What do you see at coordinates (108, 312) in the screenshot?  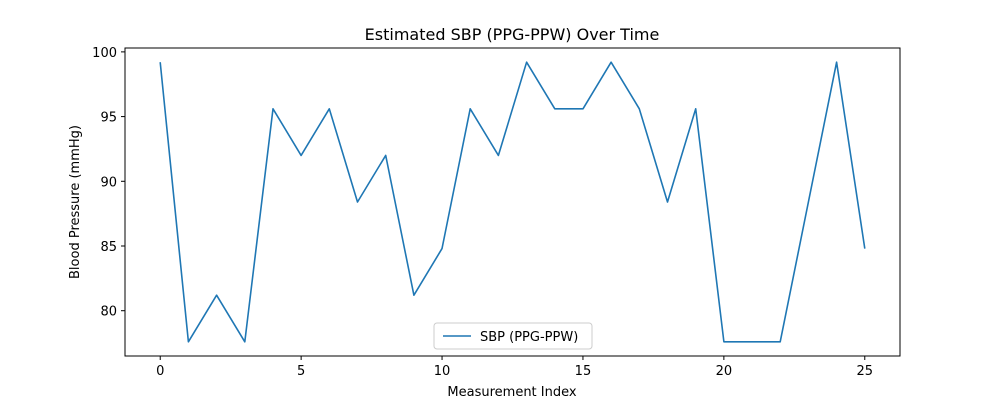 I see `y-tick-label: 80` at bounding box center [108, 312].